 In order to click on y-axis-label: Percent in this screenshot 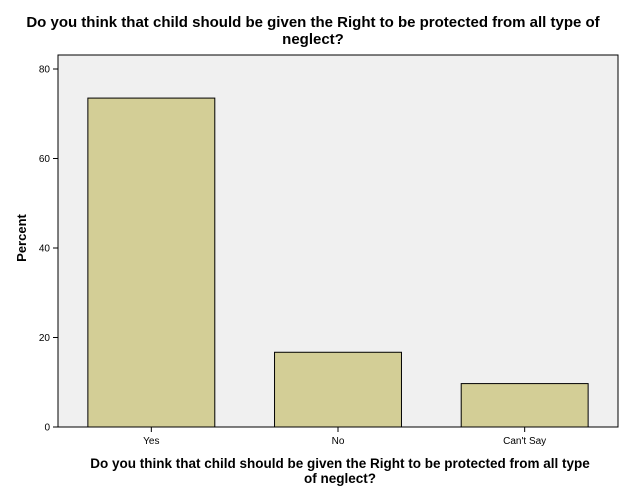, I will do `click(21, 237)`.